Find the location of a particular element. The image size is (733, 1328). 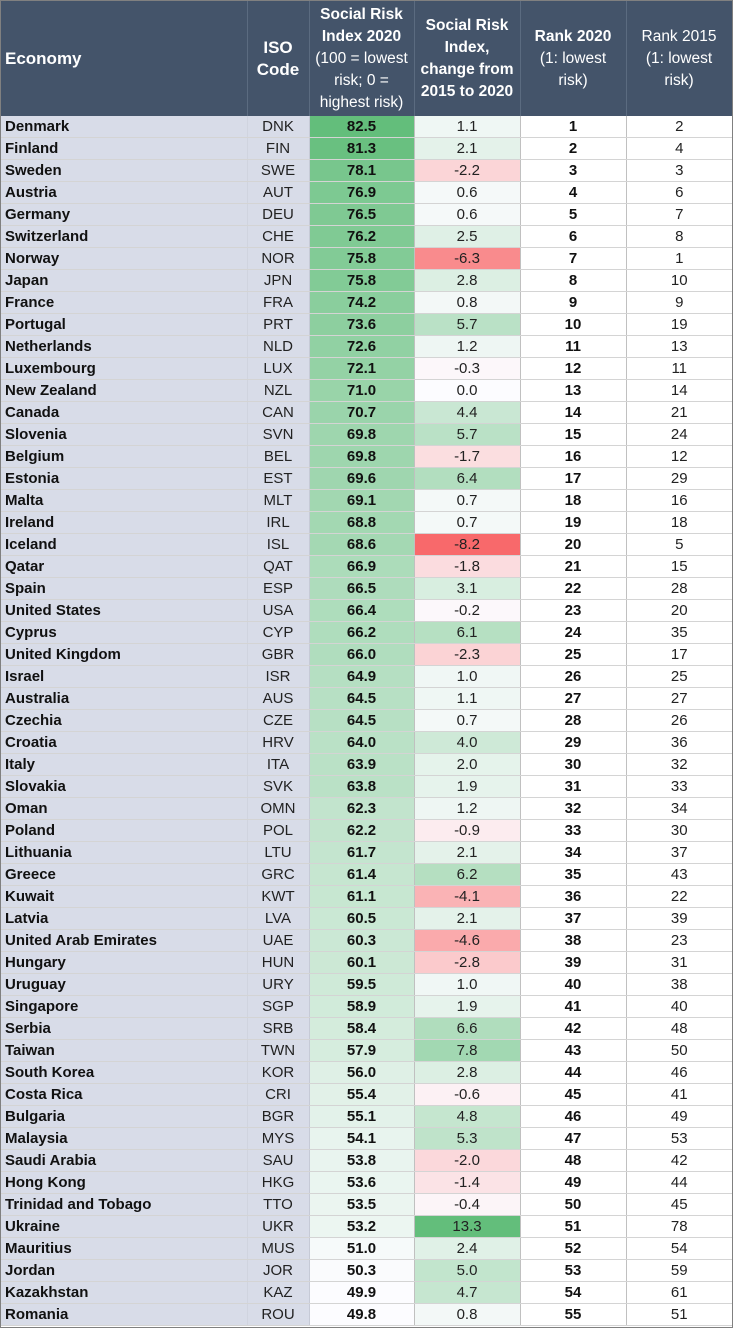

rank-2020-cell: 31 is located at coordinates (573, 786).